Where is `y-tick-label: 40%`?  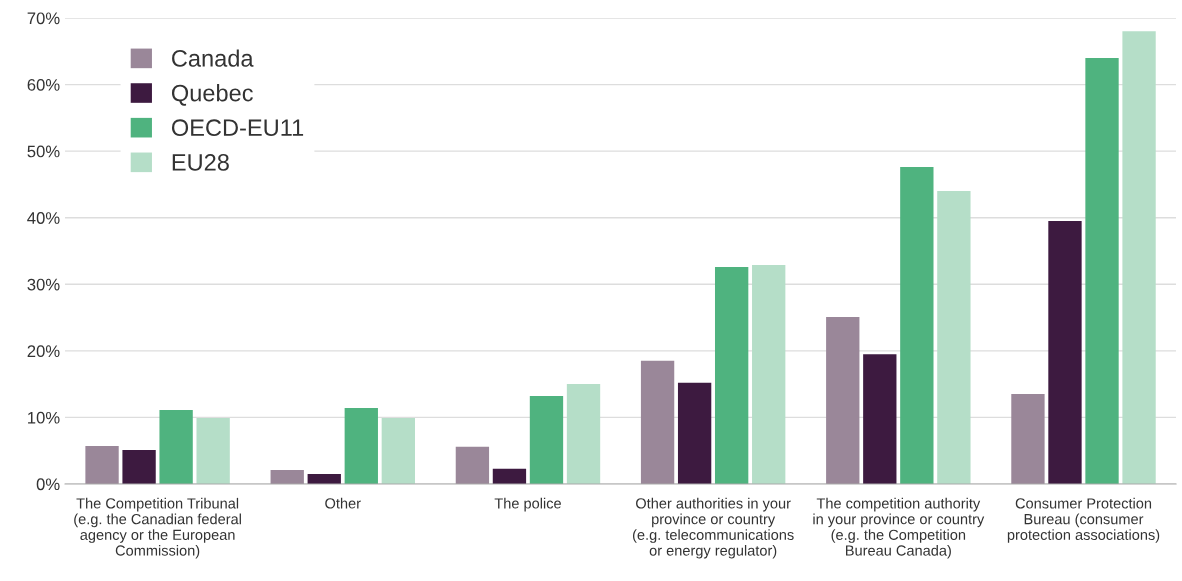
y-tick-label: 40% is located at coordinates (43, 218).